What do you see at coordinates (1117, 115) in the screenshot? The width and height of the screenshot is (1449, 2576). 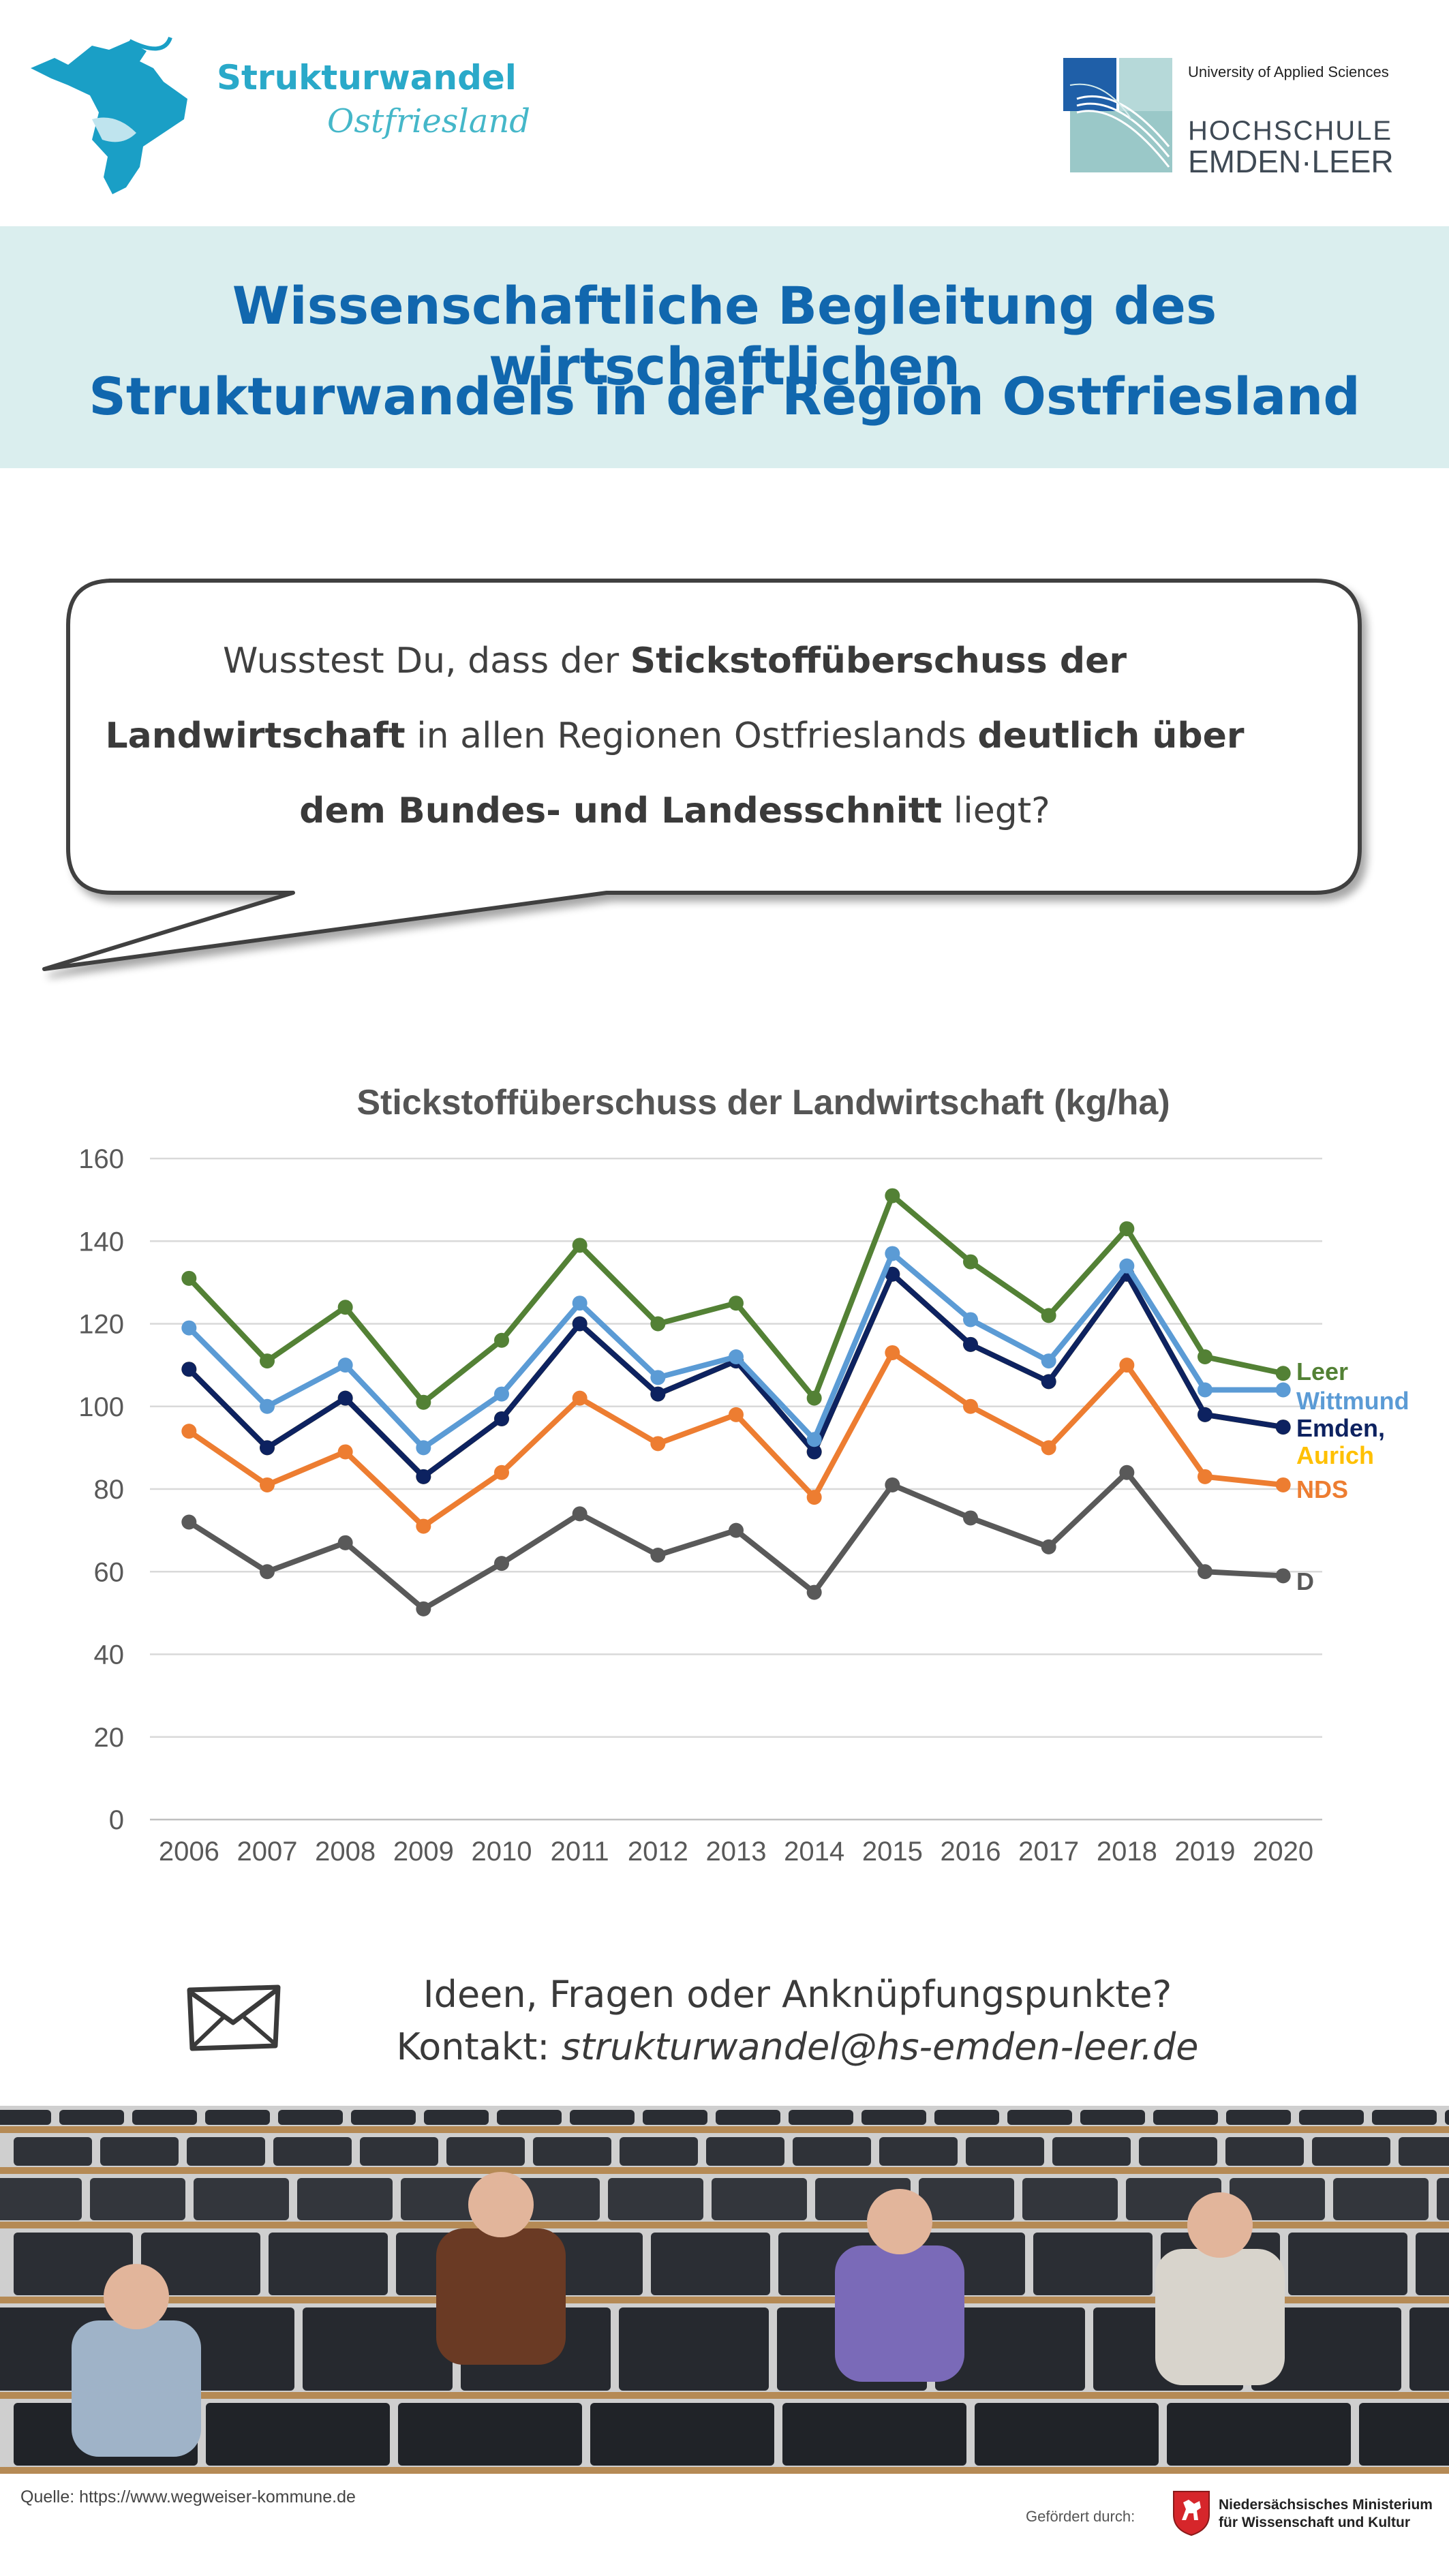 I see `university-logo-icon` at bounding box center [1117, 115].